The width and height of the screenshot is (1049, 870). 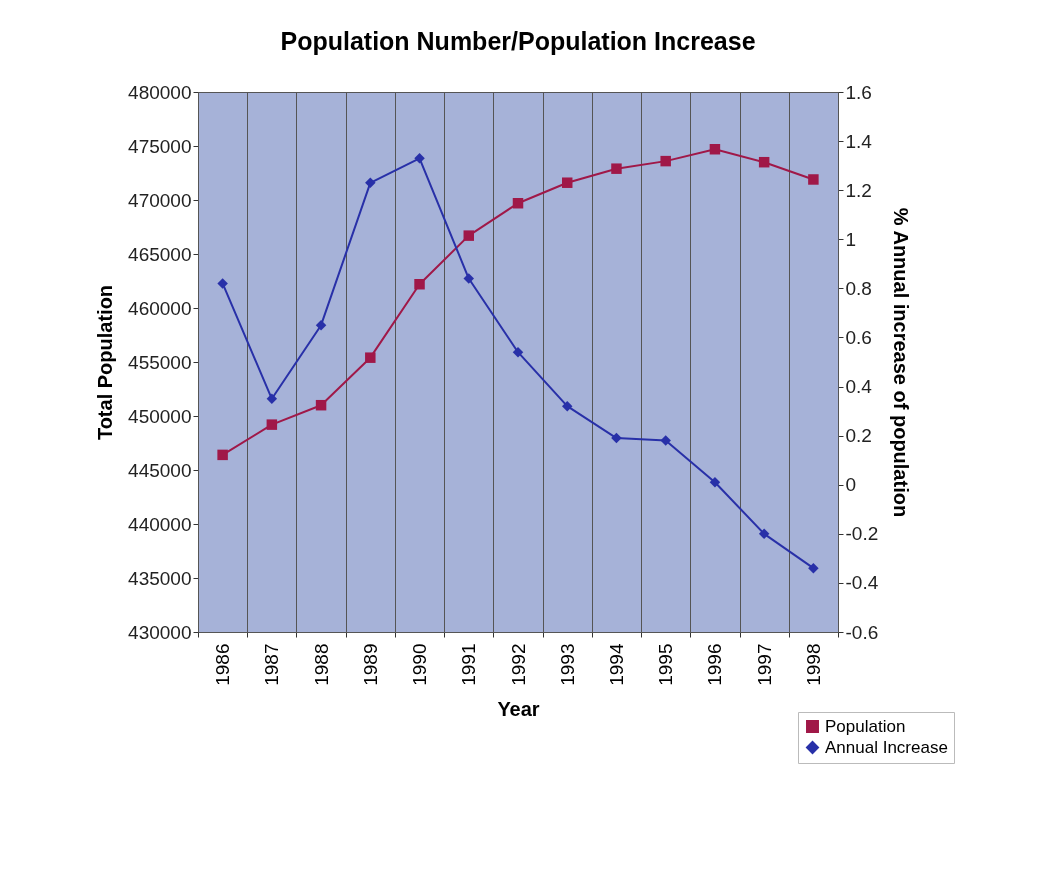 I want to click on y-tick-label: 445000, so click(x=160, y=470).